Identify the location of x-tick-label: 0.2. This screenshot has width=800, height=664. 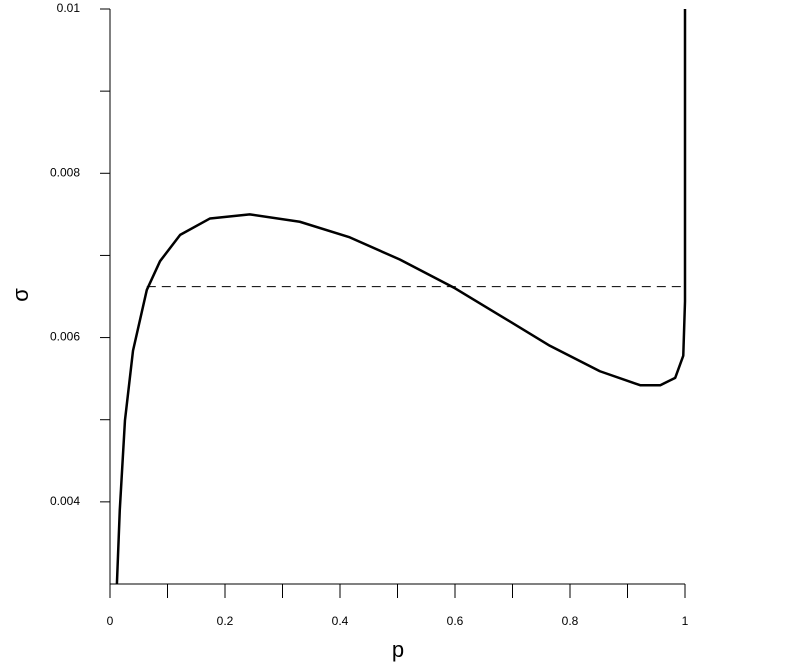
(225, 621).